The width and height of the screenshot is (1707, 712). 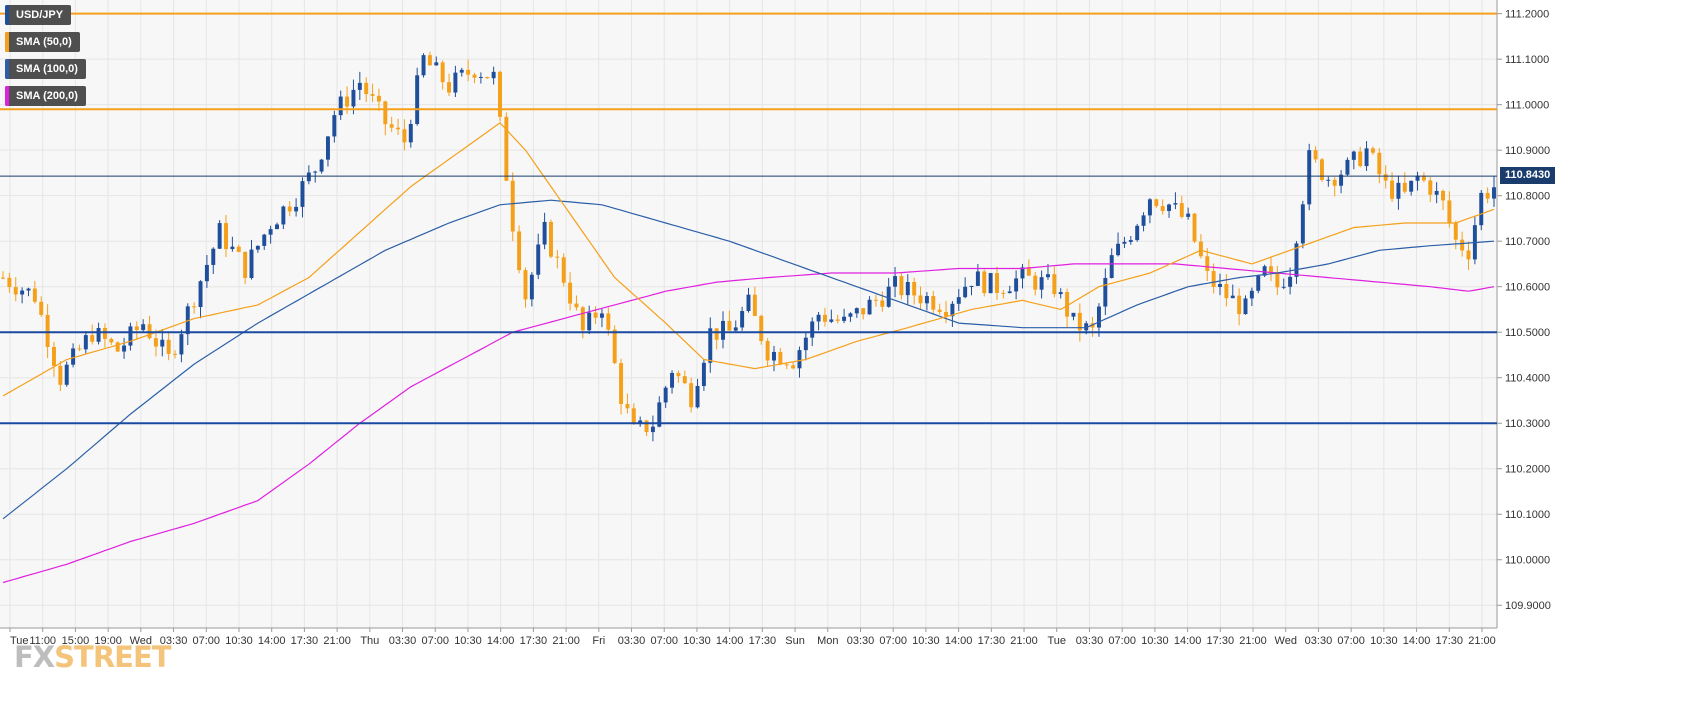 What do you see at coordinates (1024, 641) in the screenshot?
I see `x-tick-label: 21:00` at bounding box center [1024, 641].